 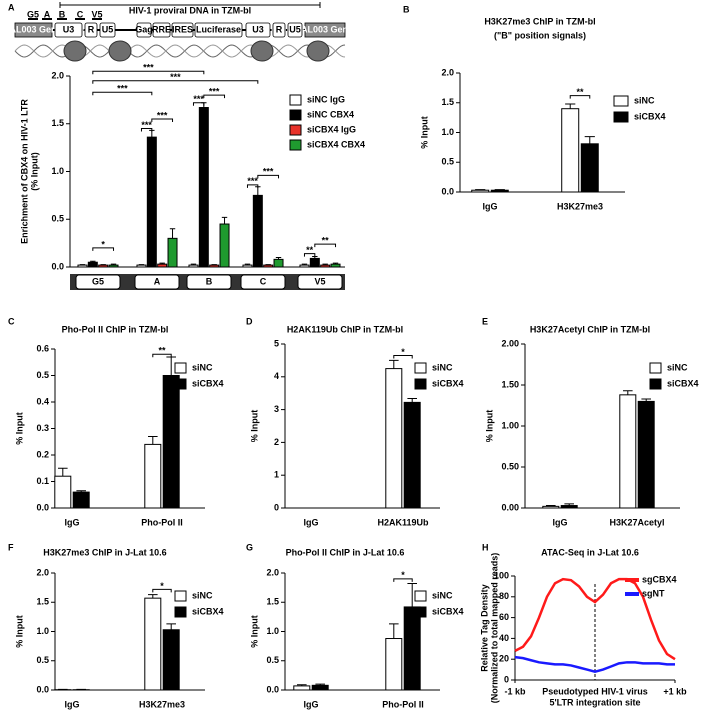 What do you see at coordinates (320, 282) in the screenshot?
I see `category-box` at bounding box center [320, 282].